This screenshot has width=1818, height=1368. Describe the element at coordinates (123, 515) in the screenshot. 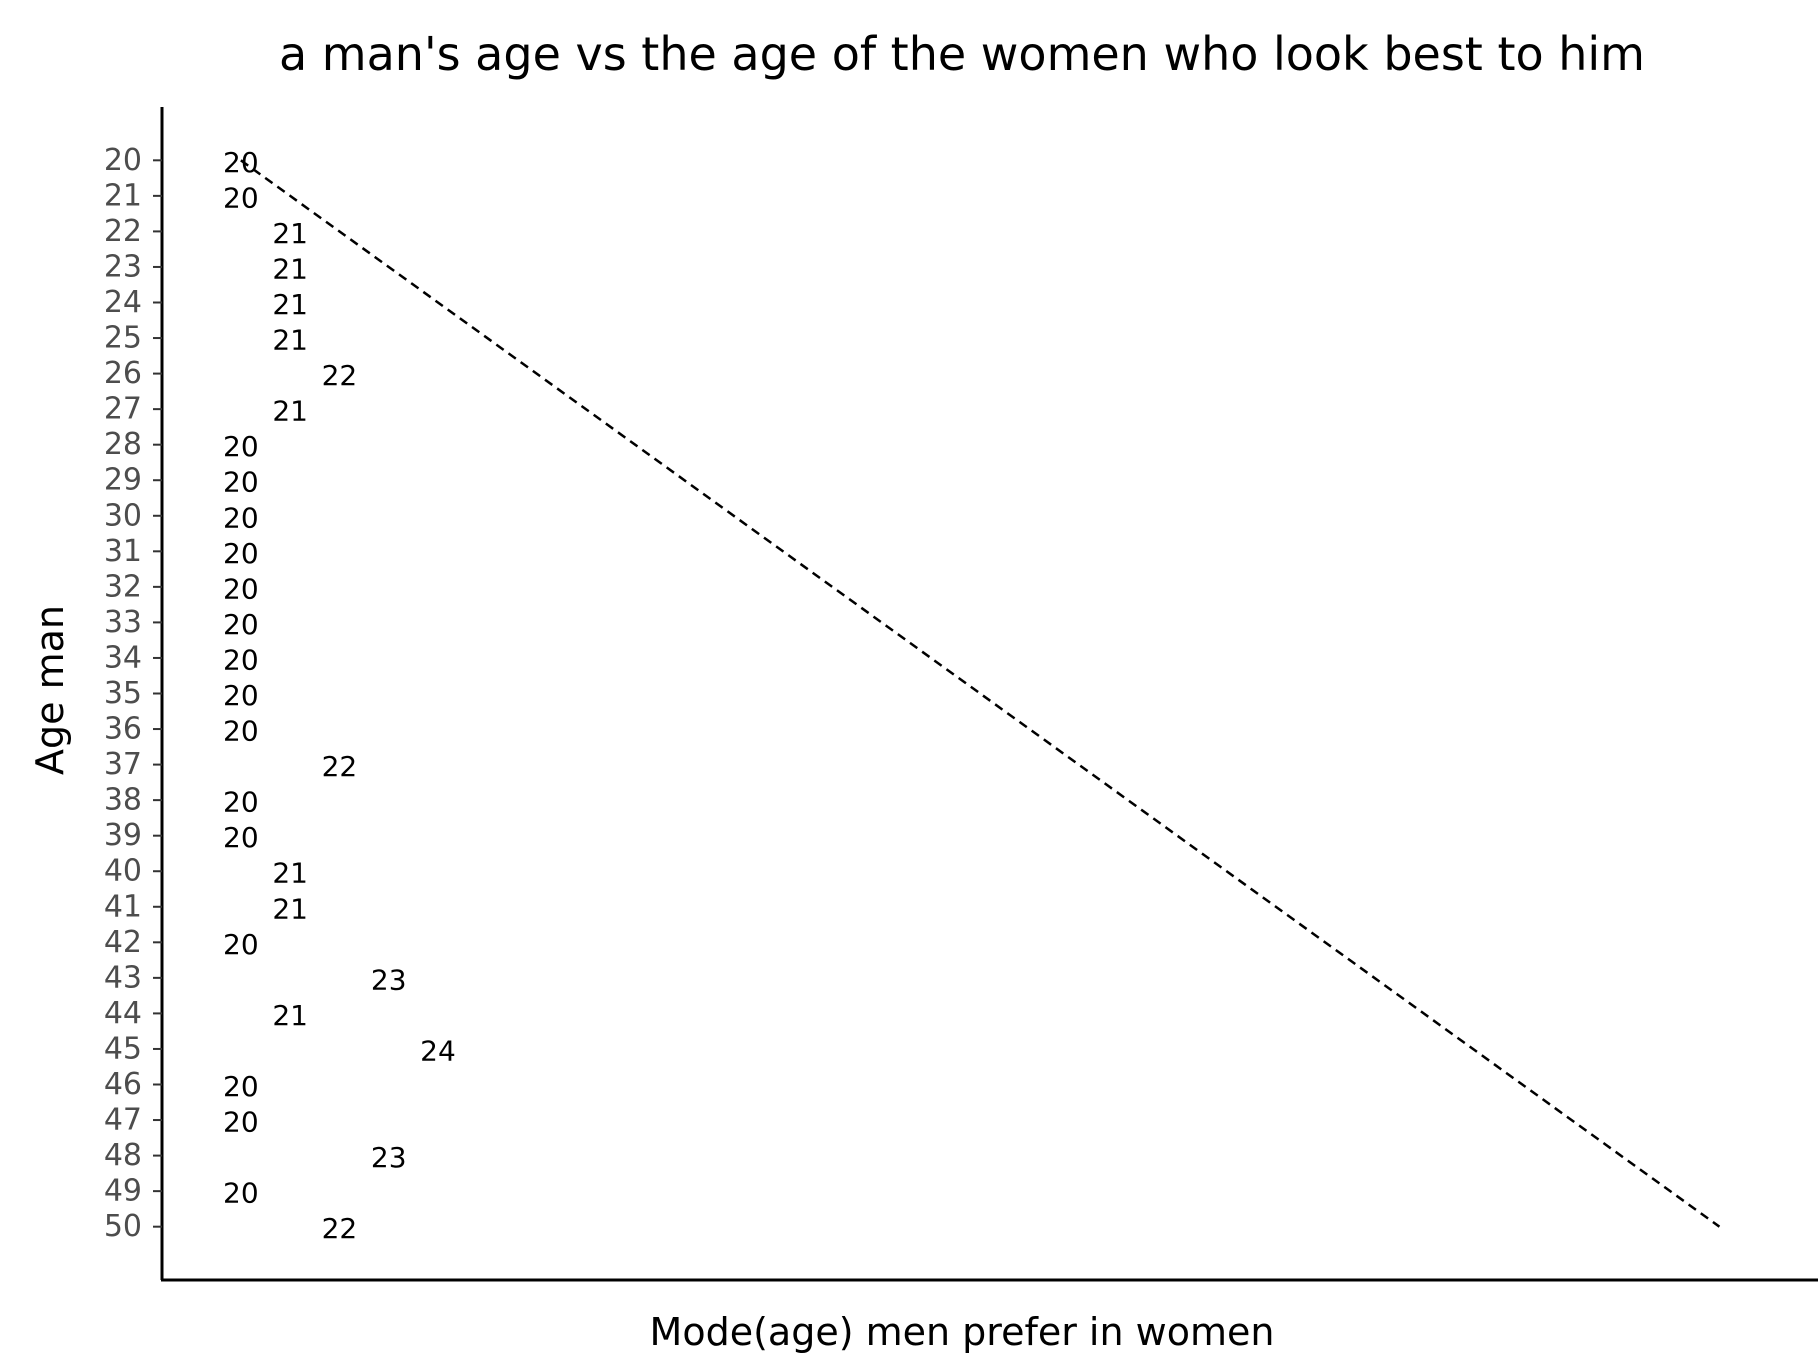

I see `y-tick-label: 30` at that location.